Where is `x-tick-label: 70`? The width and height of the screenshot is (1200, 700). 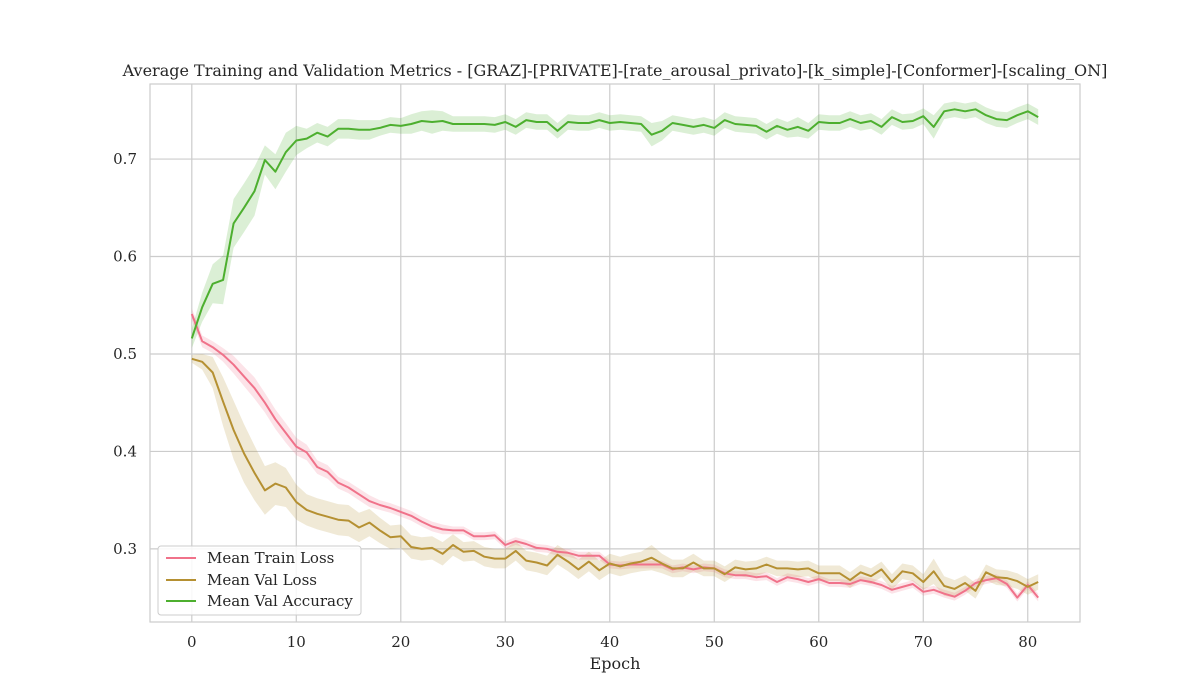
x-tick-label: 70 is located at coordinates (923, 642).